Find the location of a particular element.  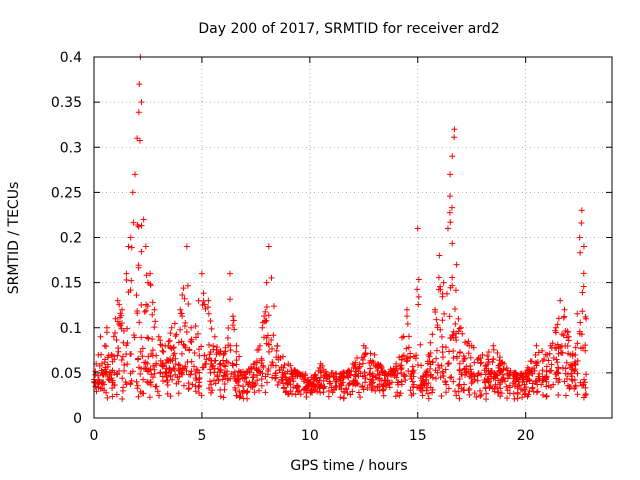

y-tick-labels: 0 0.05 0.1 0.15 0.2 0.25 0.3 0.35 0.4 is located at coordinates (66, 238).